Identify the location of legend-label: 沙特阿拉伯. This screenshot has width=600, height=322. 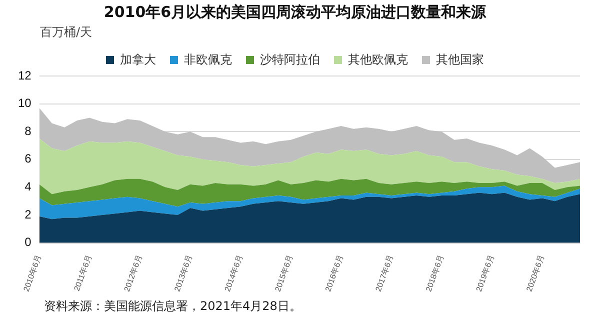
(290, 59).